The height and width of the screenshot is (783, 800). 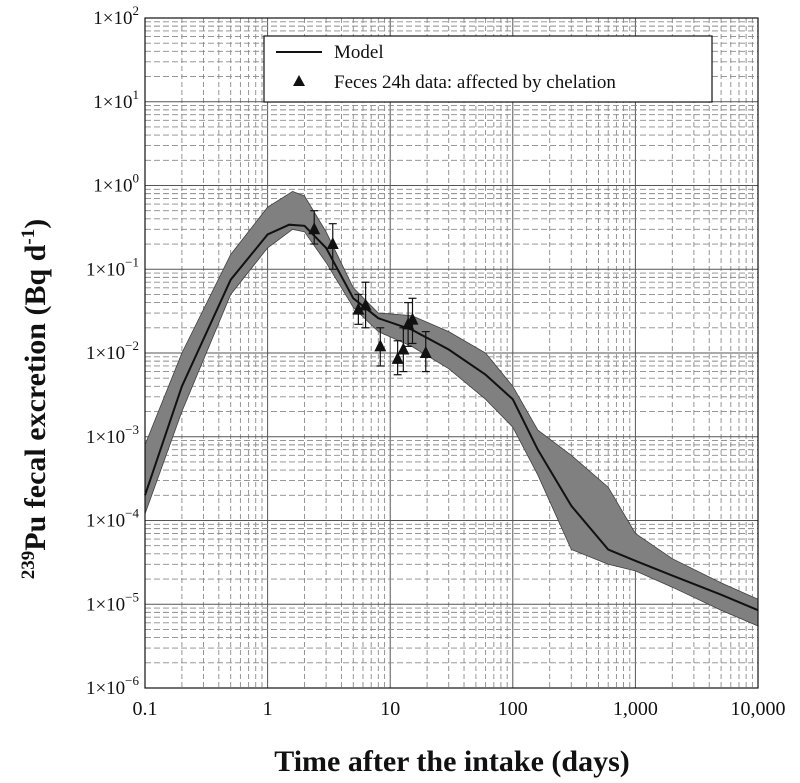 What do you see at coordinates (113, 686) in the screenshot?
I see `y-tick-label: 1×10⁻⁶` at bounding box center [113, 686].